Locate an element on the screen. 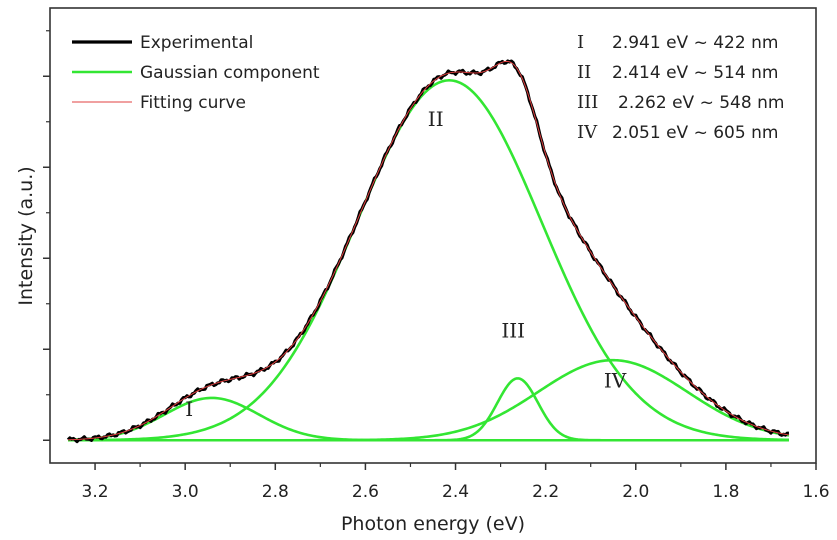 Image resolution: width=837 pixels, height=540 pixels. legend-label-experimental: Experimental is located at coordinates (196, 43).